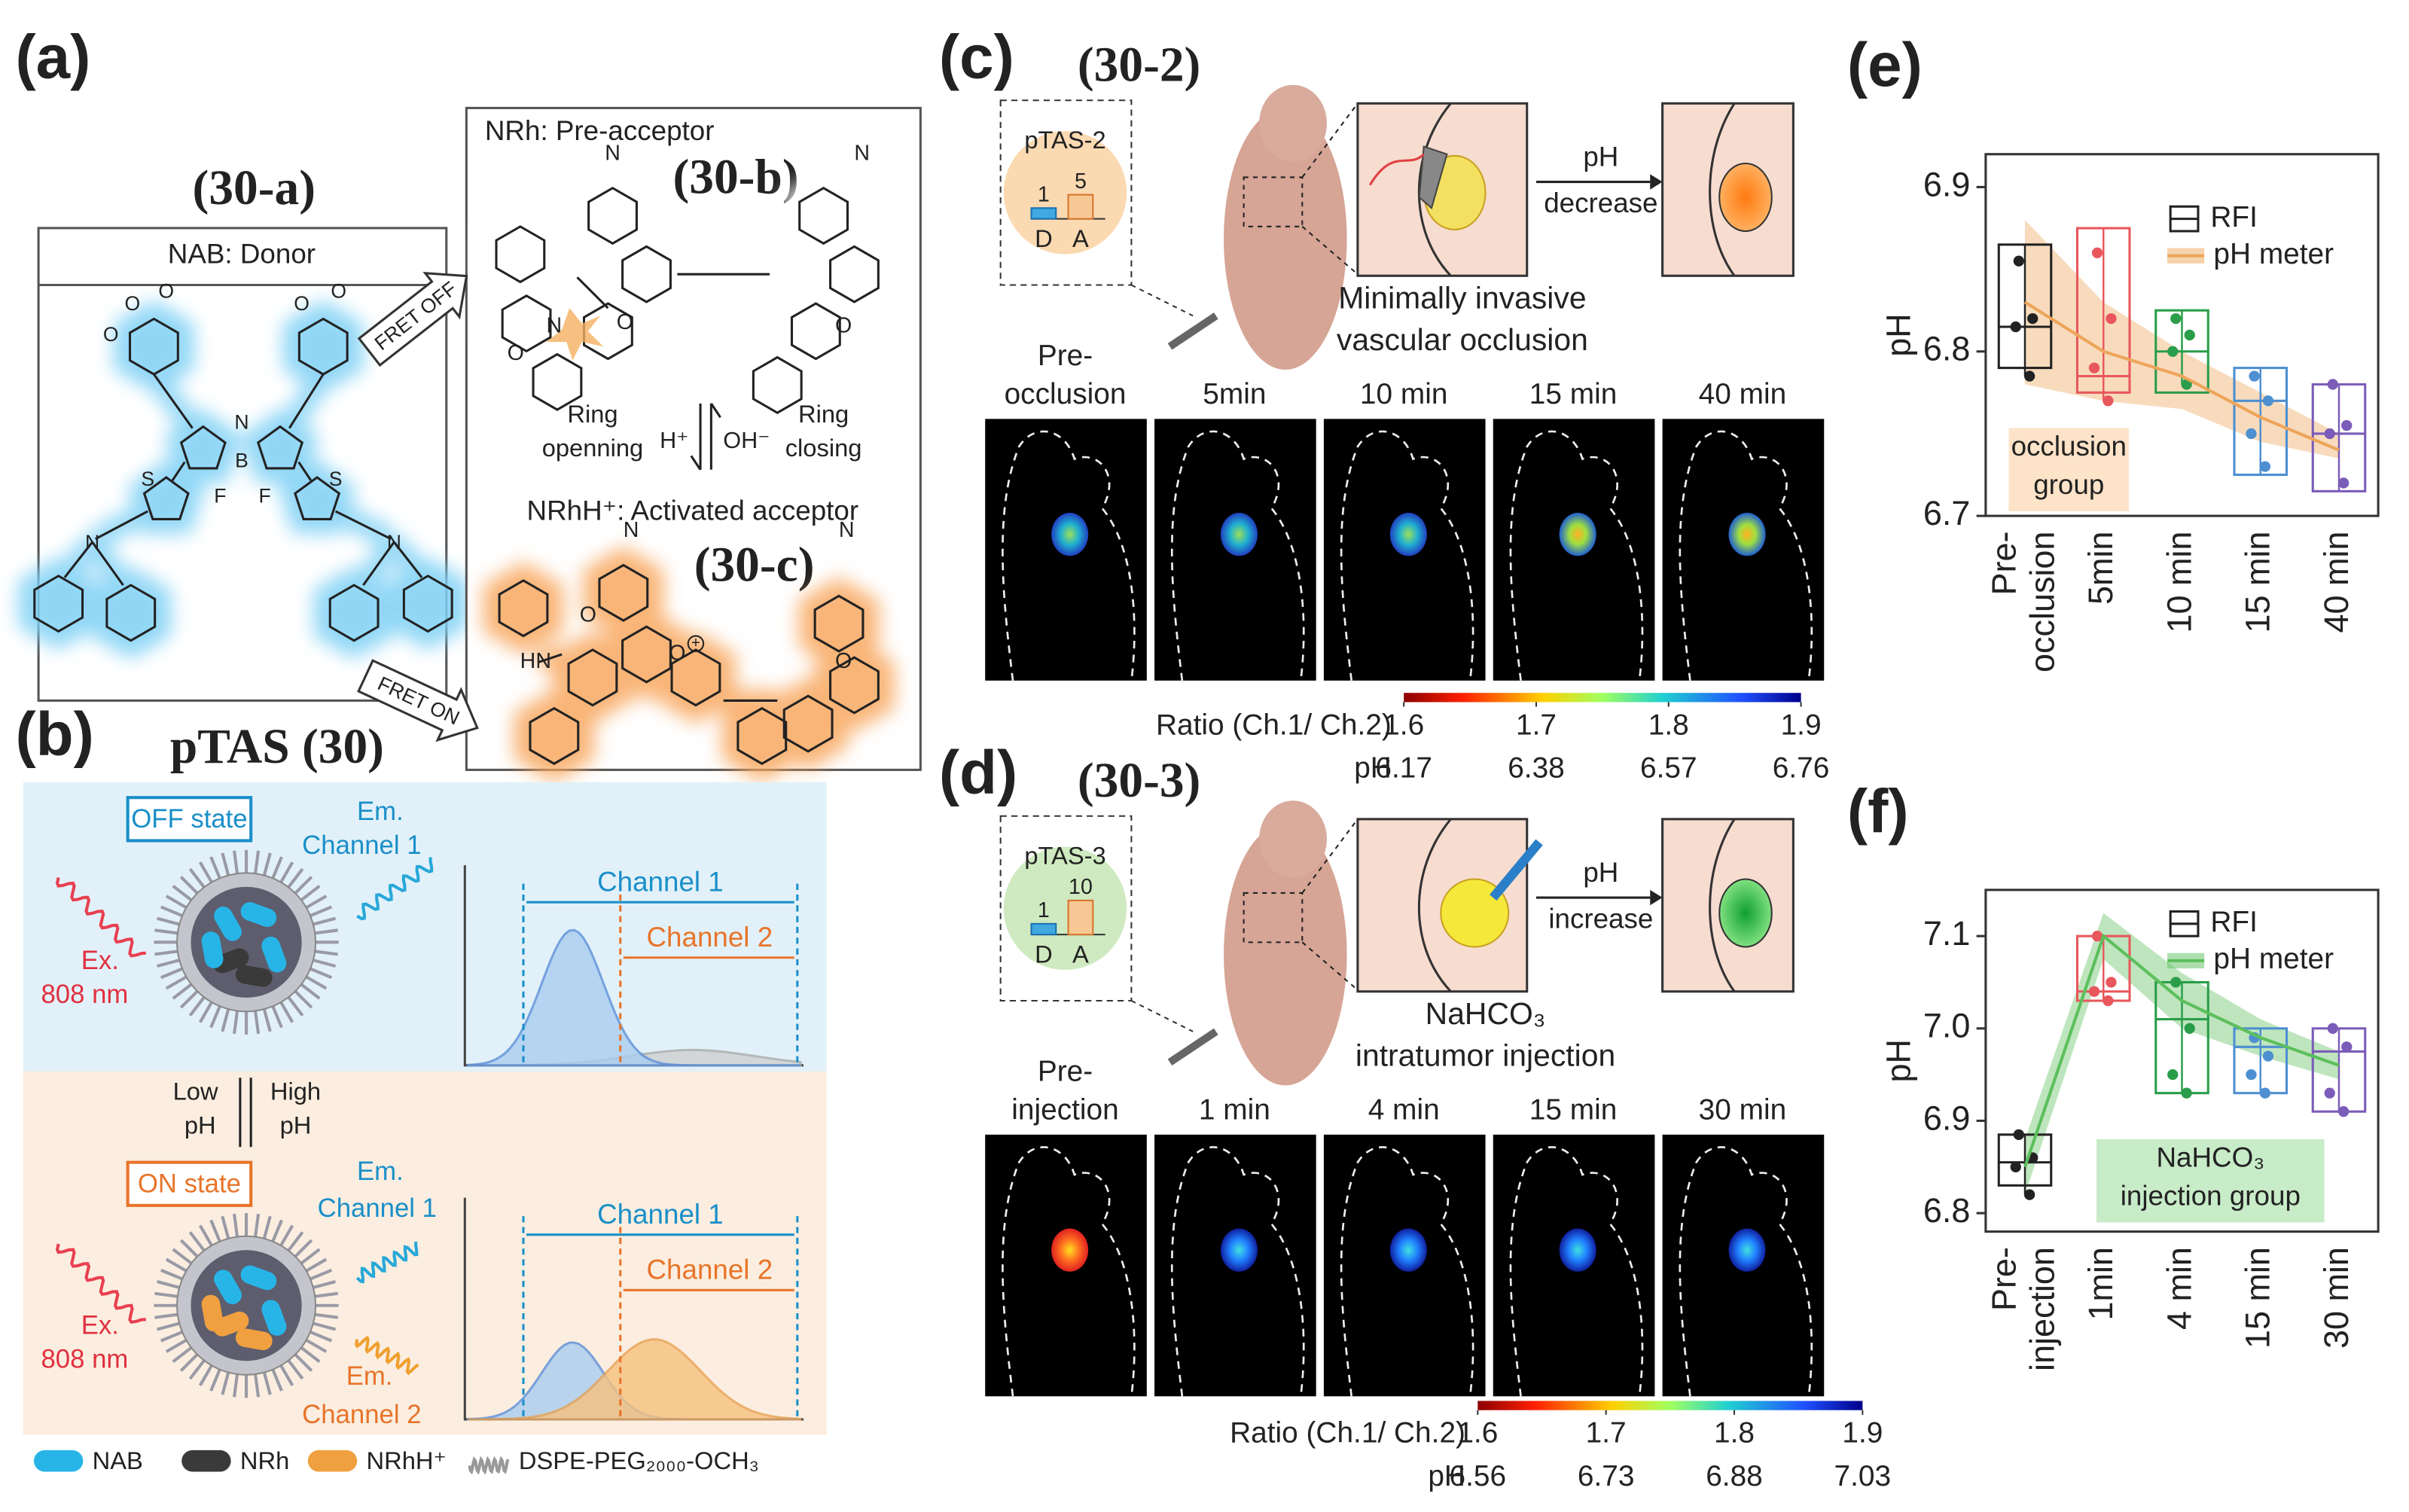 This screenshot has height=1512, width=2409. I want to click on probe-circle, so click(1065, 908).